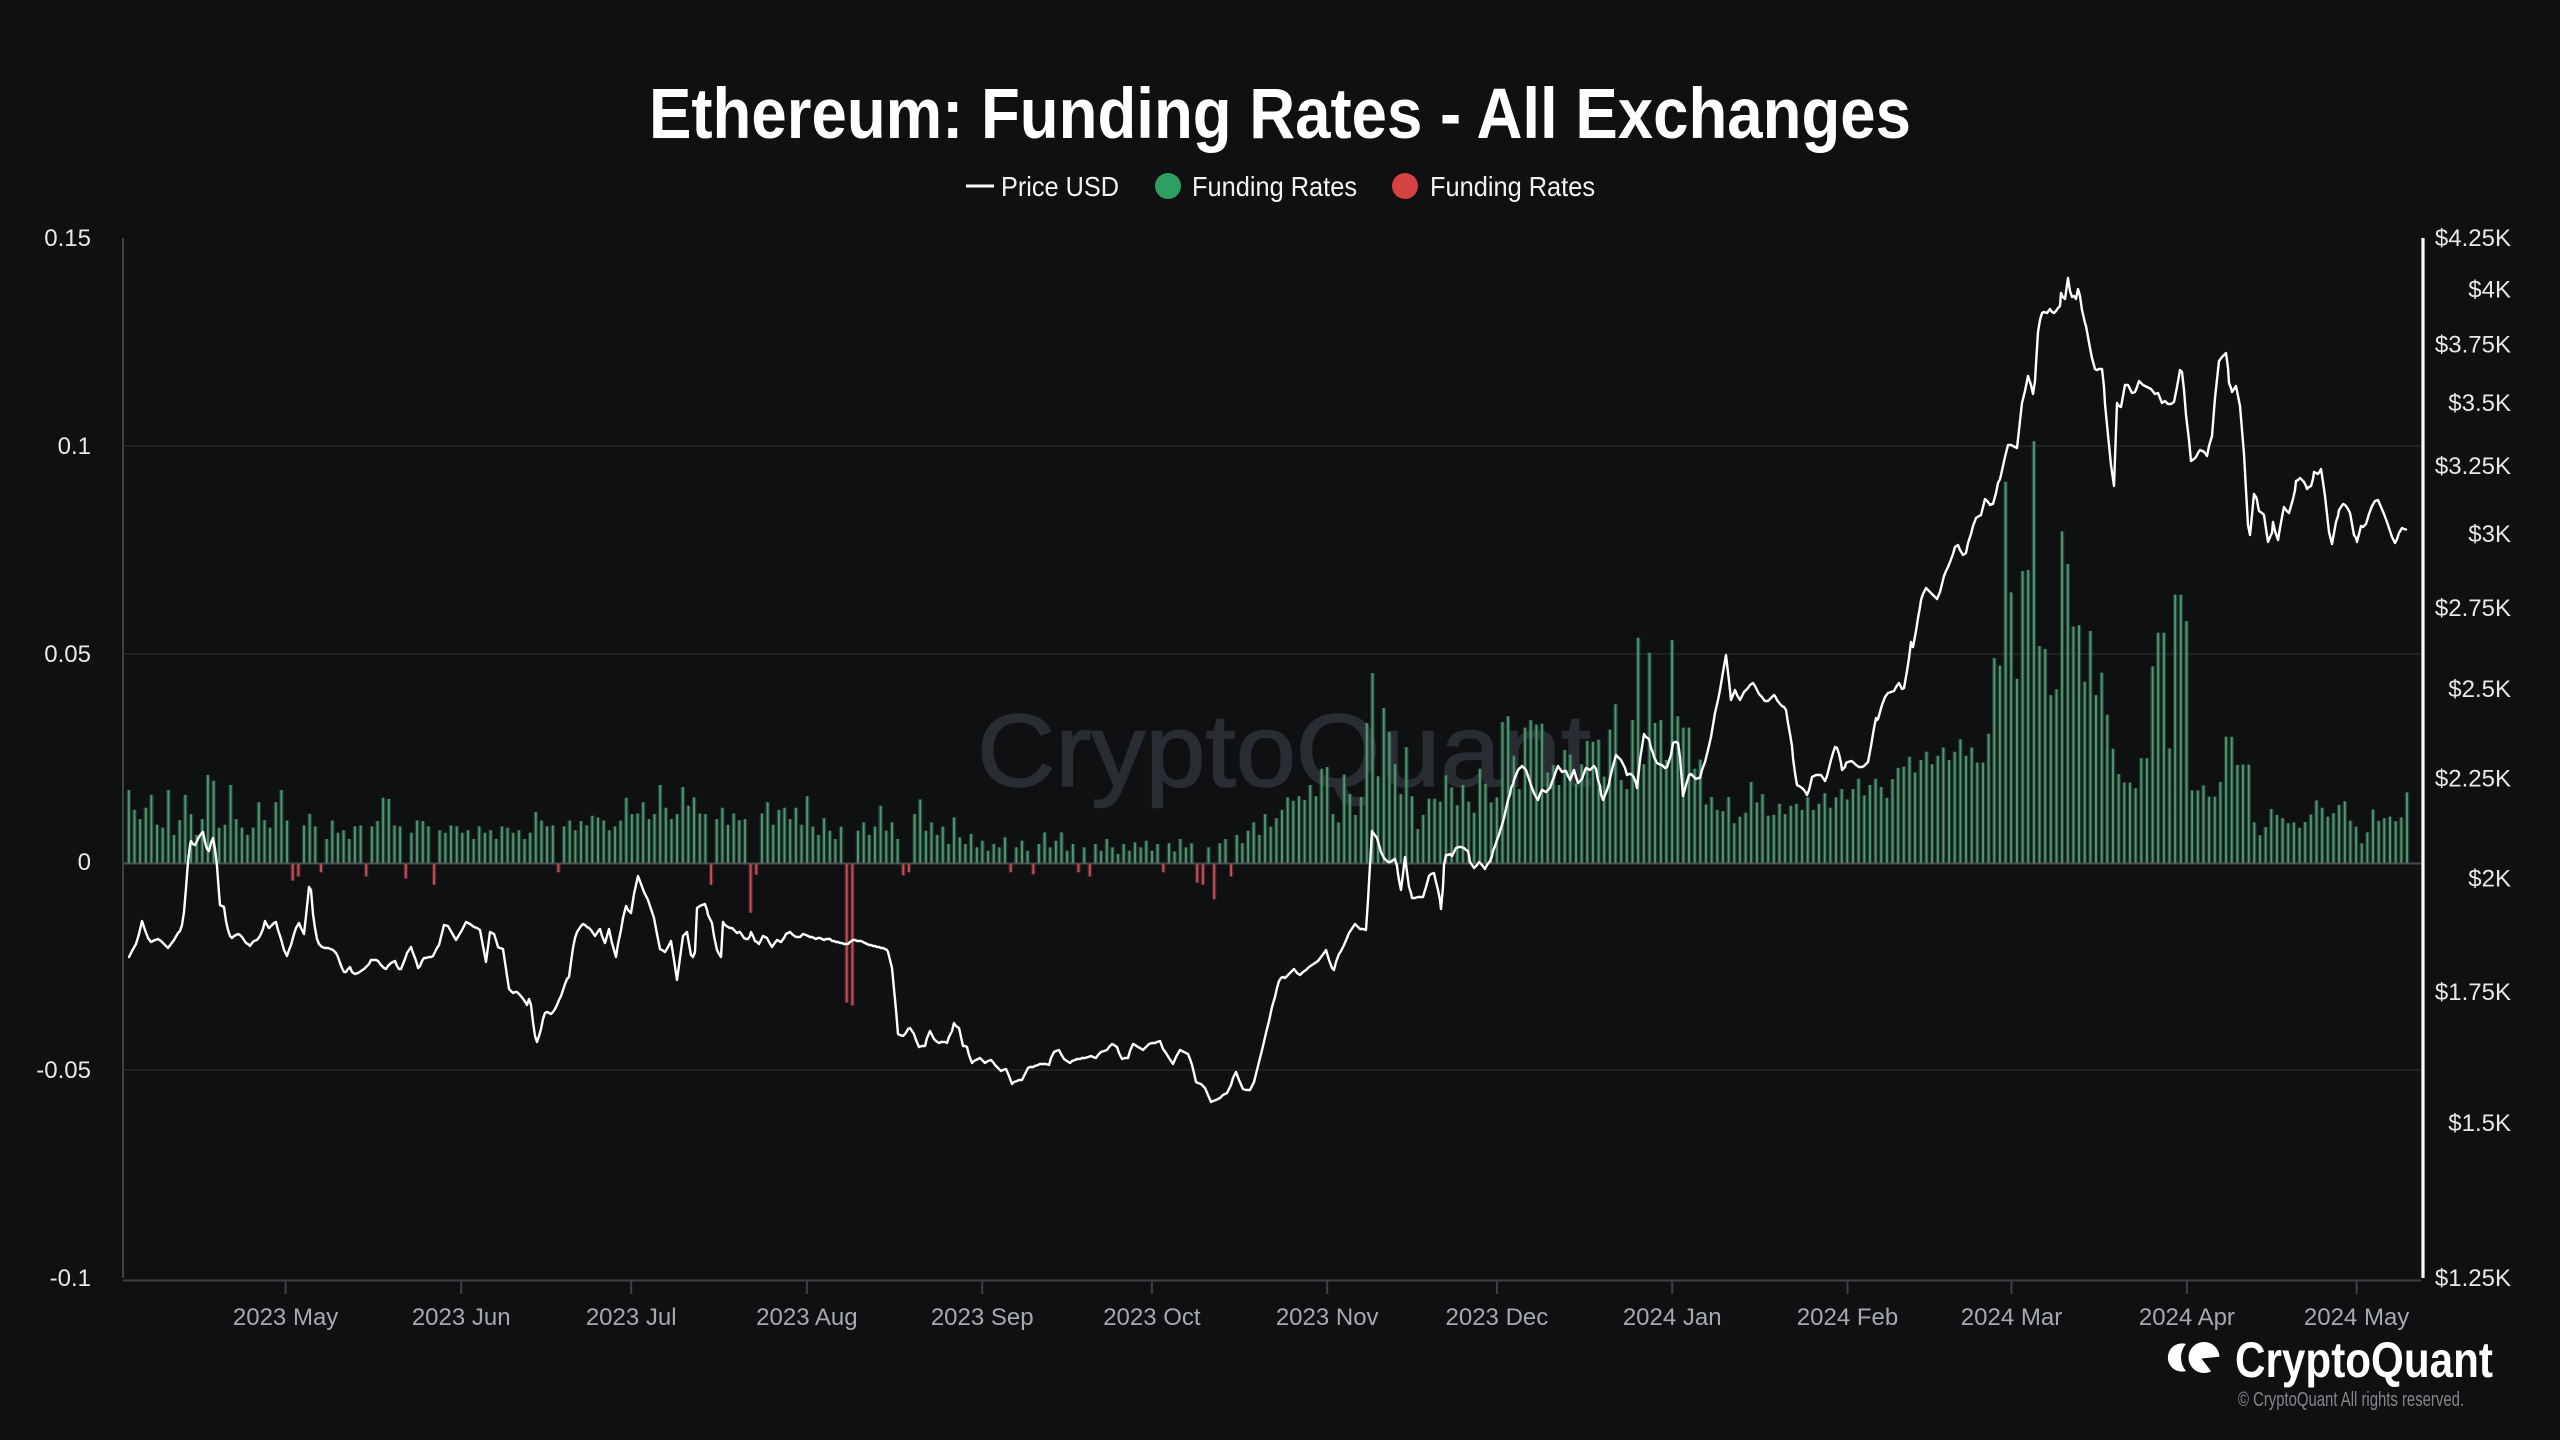 The width and height of the screenshot is (2560, 1440). I want to click on svg-text: -0.05, so click(63, 1070).